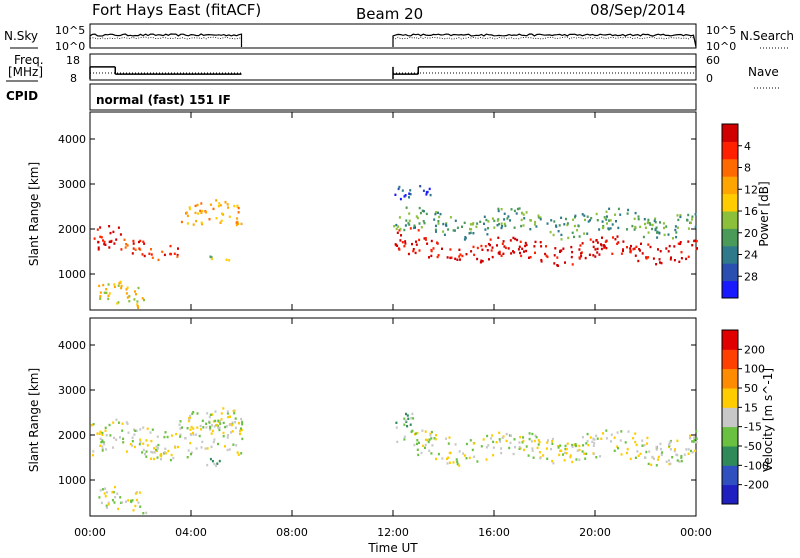  I want to click on freq-label: Freq., so click(29, 60).